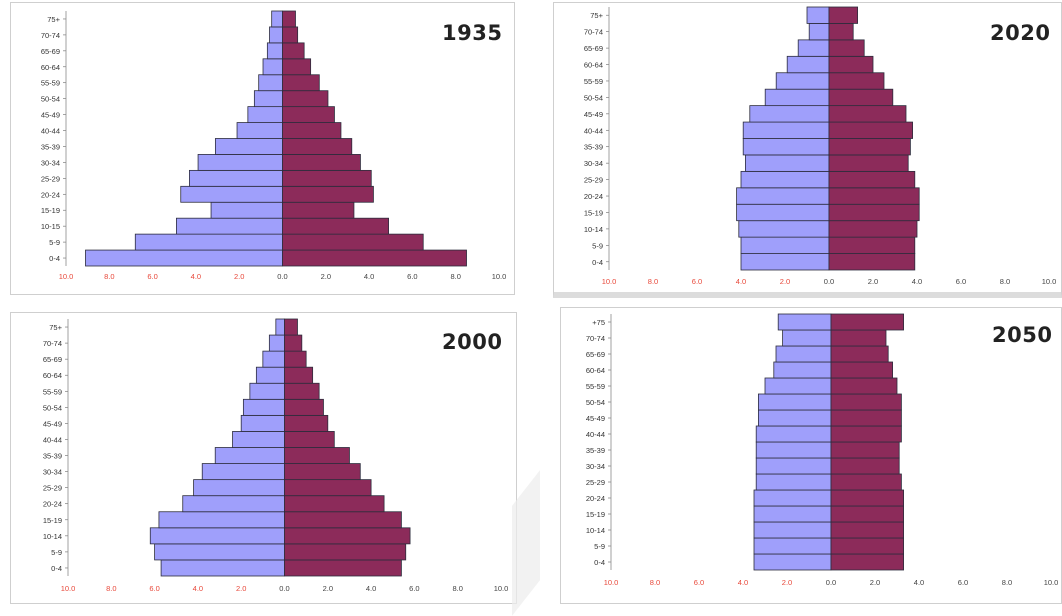  What do you see at coordinates (829, 281) in the screenshot?
I see `x-tick-label: 0.0` at bounding box center [829, 281].